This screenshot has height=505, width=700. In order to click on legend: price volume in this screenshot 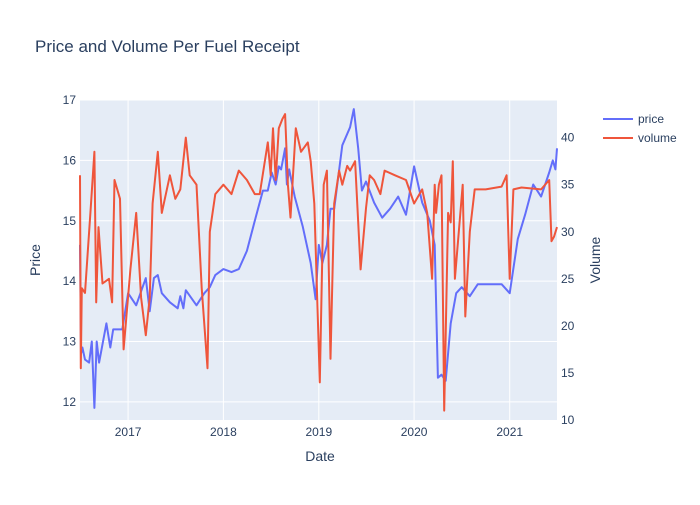, I will do `click(640, 128)`.